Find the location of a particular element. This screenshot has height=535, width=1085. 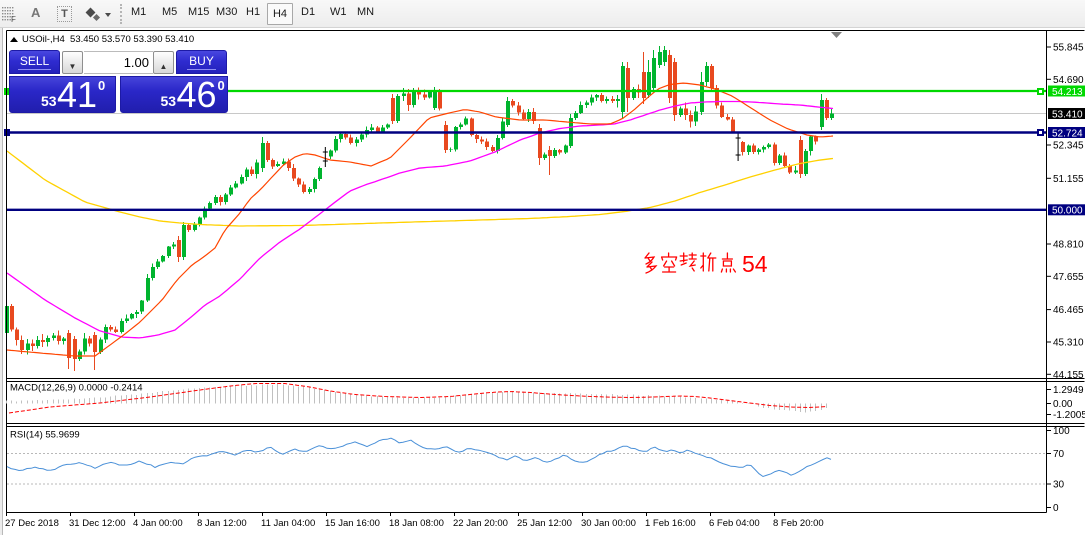

svg-text: 15 Jan 16:00 is located at coordinates (352, 523).